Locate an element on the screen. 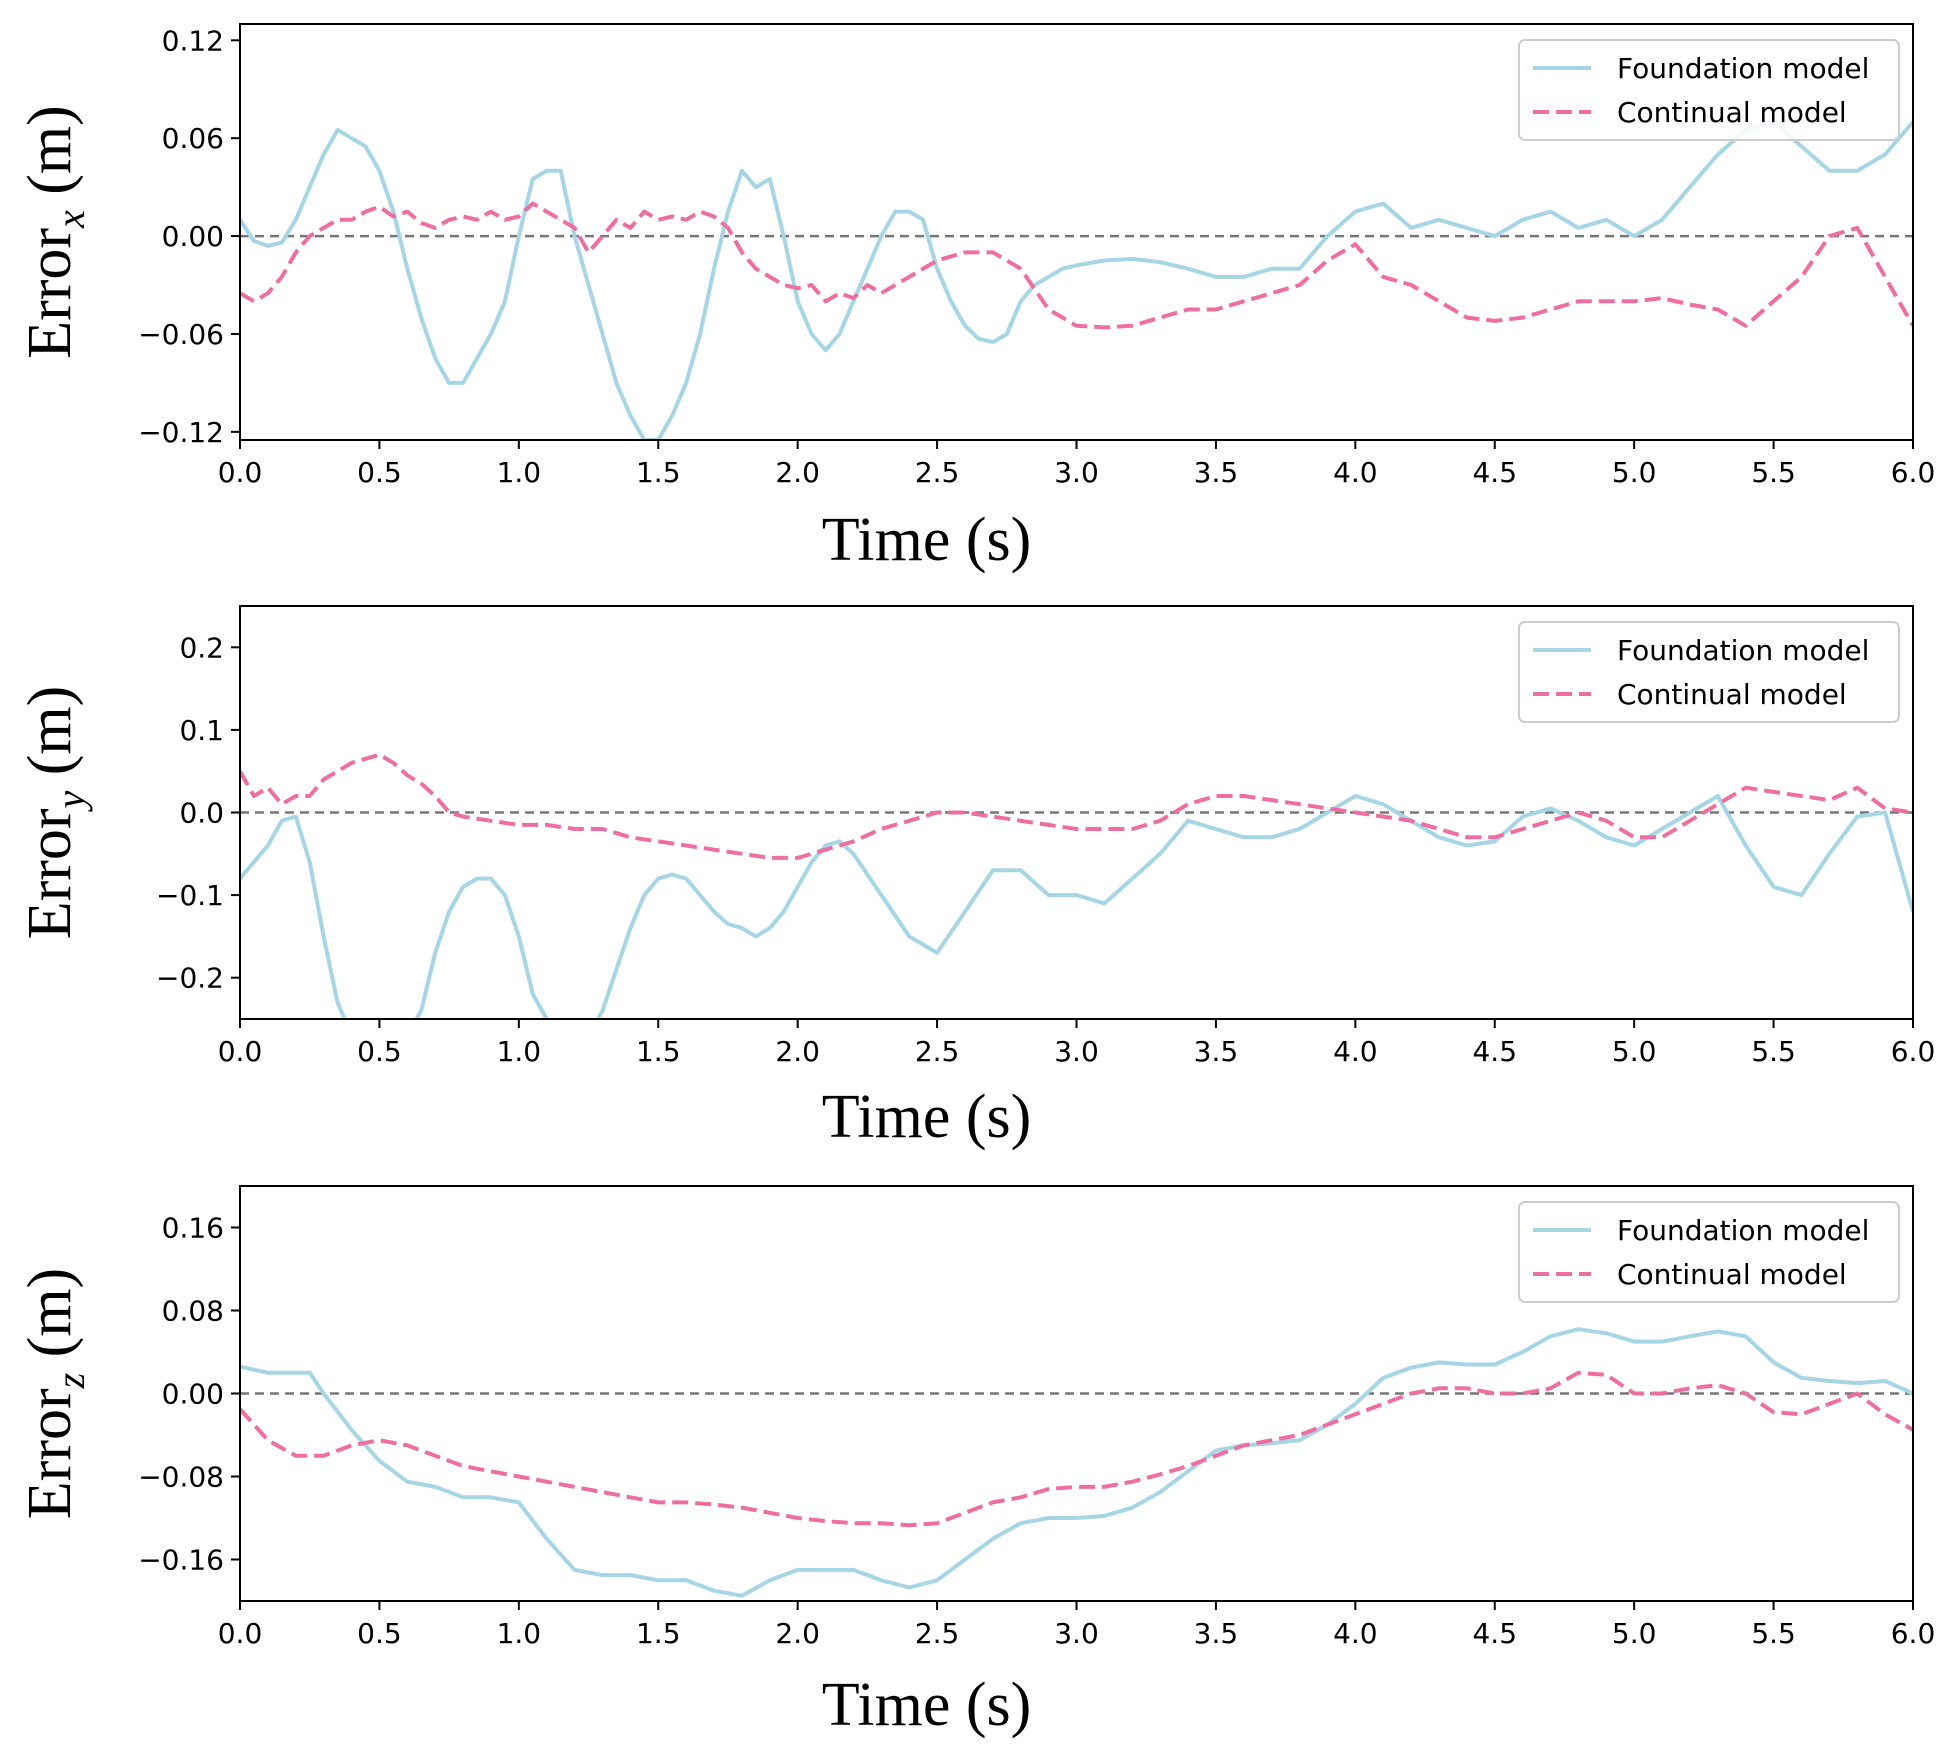  y-tick-label: −0.06 is located at coordinates (181, 334).